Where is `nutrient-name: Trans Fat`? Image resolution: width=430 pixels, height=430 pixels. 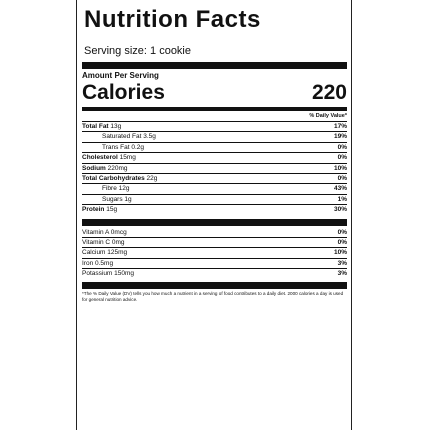
nutrient-name: Trans Fat is located at coordinates (116, 147).